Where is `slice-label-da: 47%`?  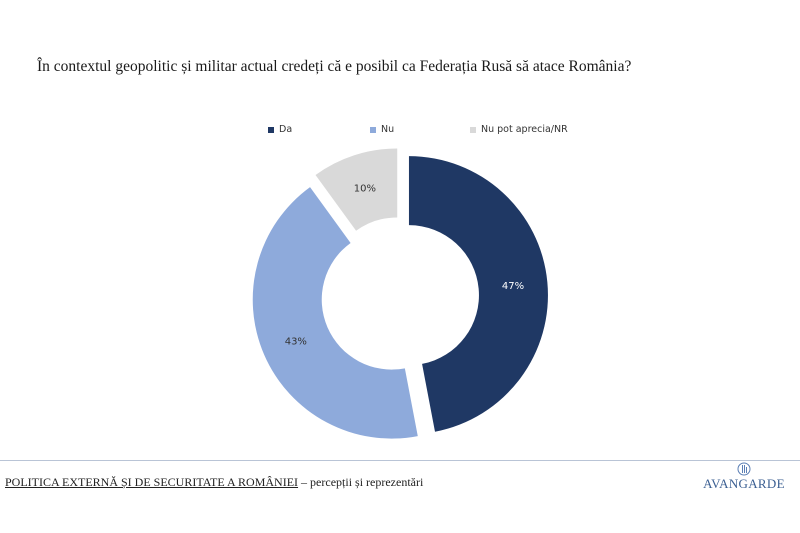 slice-label-da: 47% is located at coordinates (513, 286).